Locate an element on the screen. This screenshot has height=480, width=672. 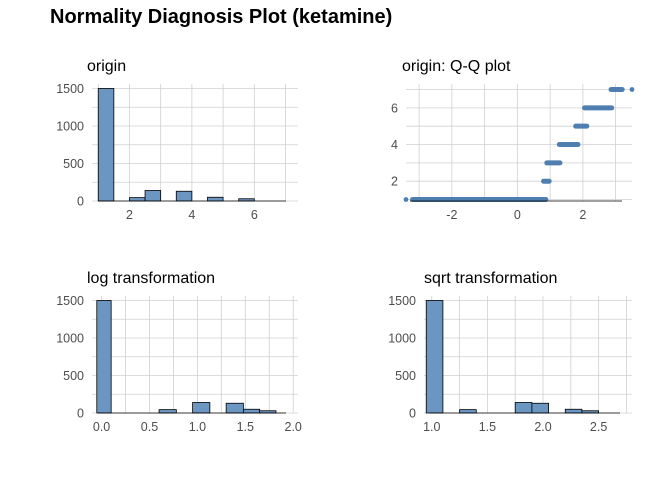
origin-x-tick-label: 6 is located at coordinates (254, 215).